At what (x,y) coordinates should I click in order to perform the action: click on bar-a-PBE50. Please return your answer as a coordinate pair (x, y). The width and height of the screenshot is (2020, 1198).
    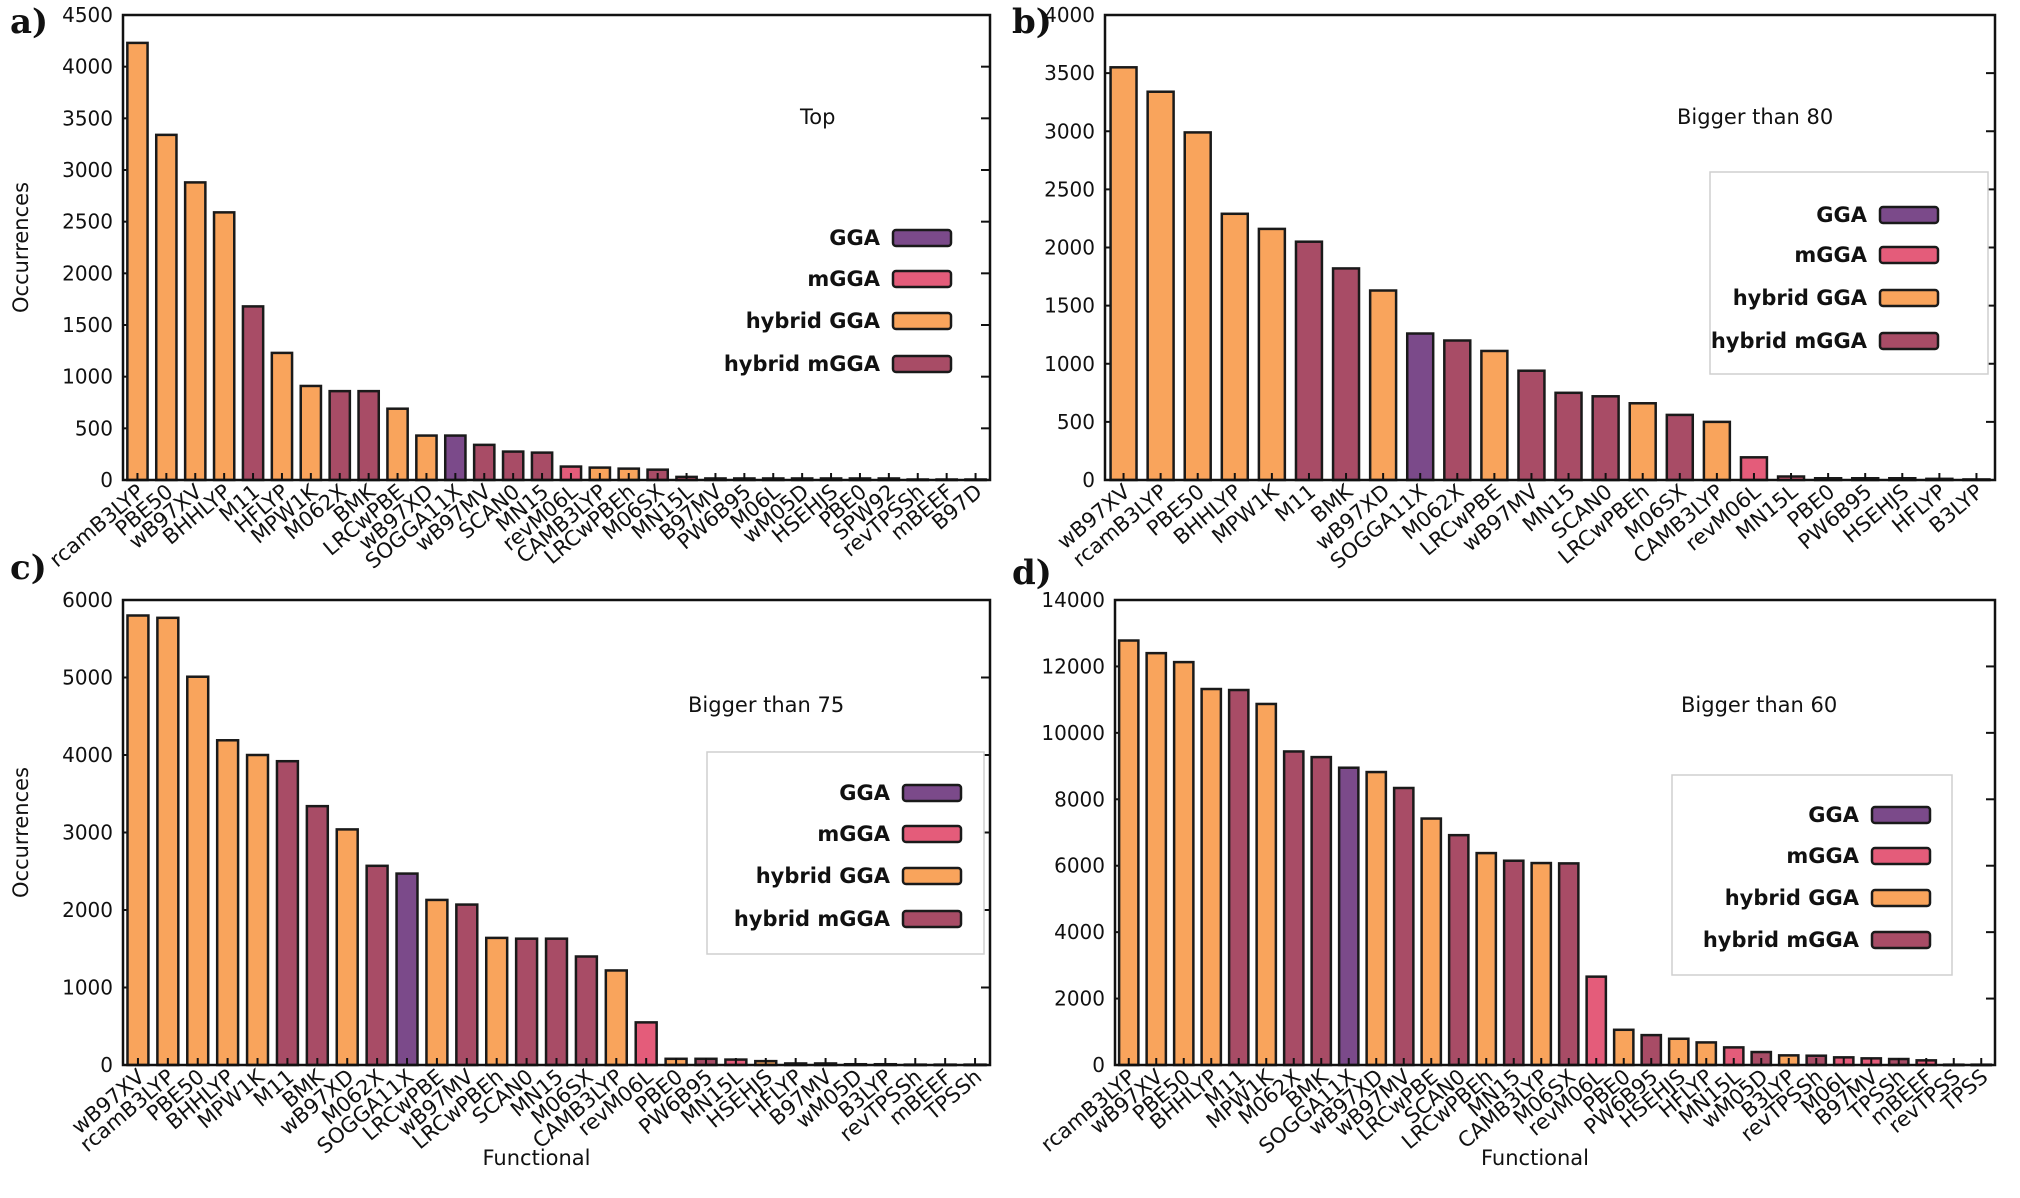
    Looking at the image, I should click on (166, 307).